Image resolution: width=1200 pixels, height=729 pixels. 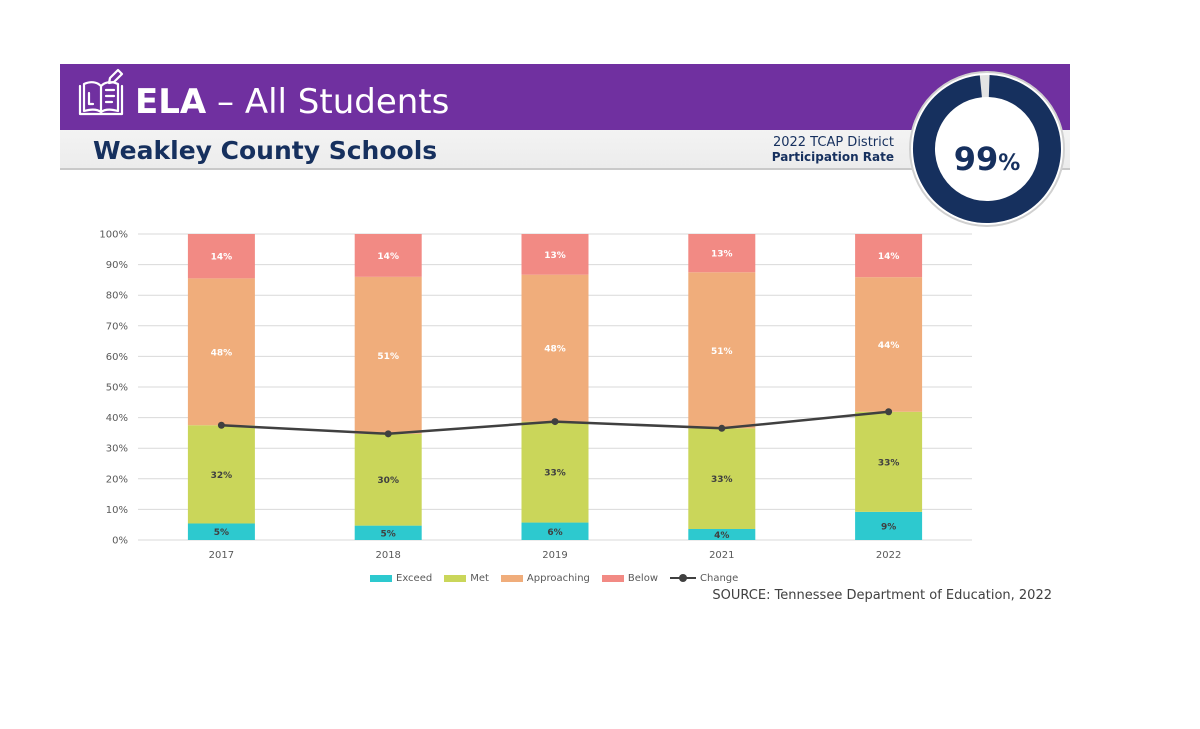 I want to click on y-tick-label: 100%, so click(x=113, y=235).